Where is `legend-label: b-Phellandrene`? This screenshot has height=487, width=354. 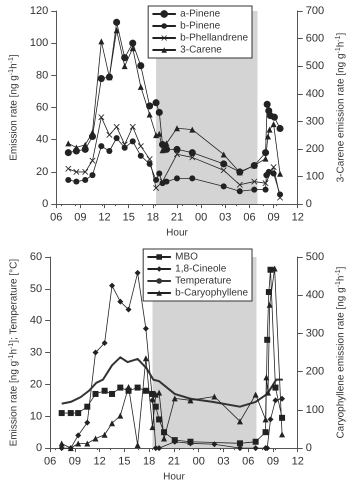
legend-label: b-Phellandrene is located at coordinates (214, 38).